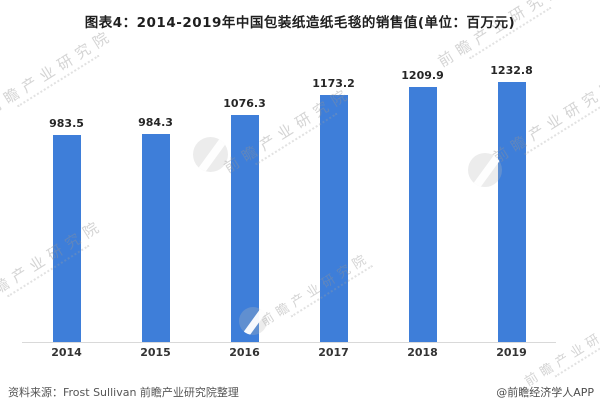 Image resolution: width=600 pixels, height=410 pixels. What do you see at coordinates (289, 352) in the screenshot?
I see `x-axis: 2014 2015 2016 2017 2018 2019` at bounding box center [289, 352].